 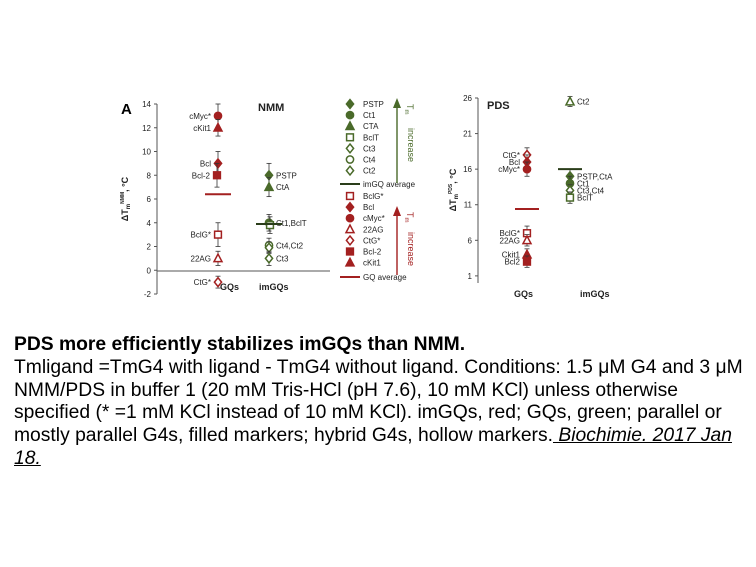 What do you see at coordinates (470, 276) in the screenshot?
I see `pds-ytick-label: 1` at bounding box center [470, 276].